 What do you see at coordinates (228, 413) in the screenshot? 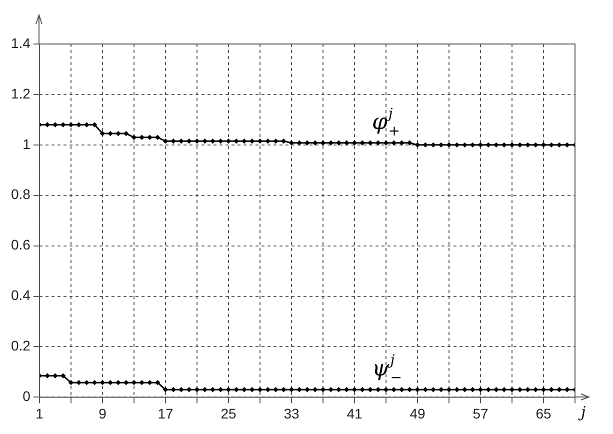
I see `x-tick-label: 25` at bounding box center [228, 413].